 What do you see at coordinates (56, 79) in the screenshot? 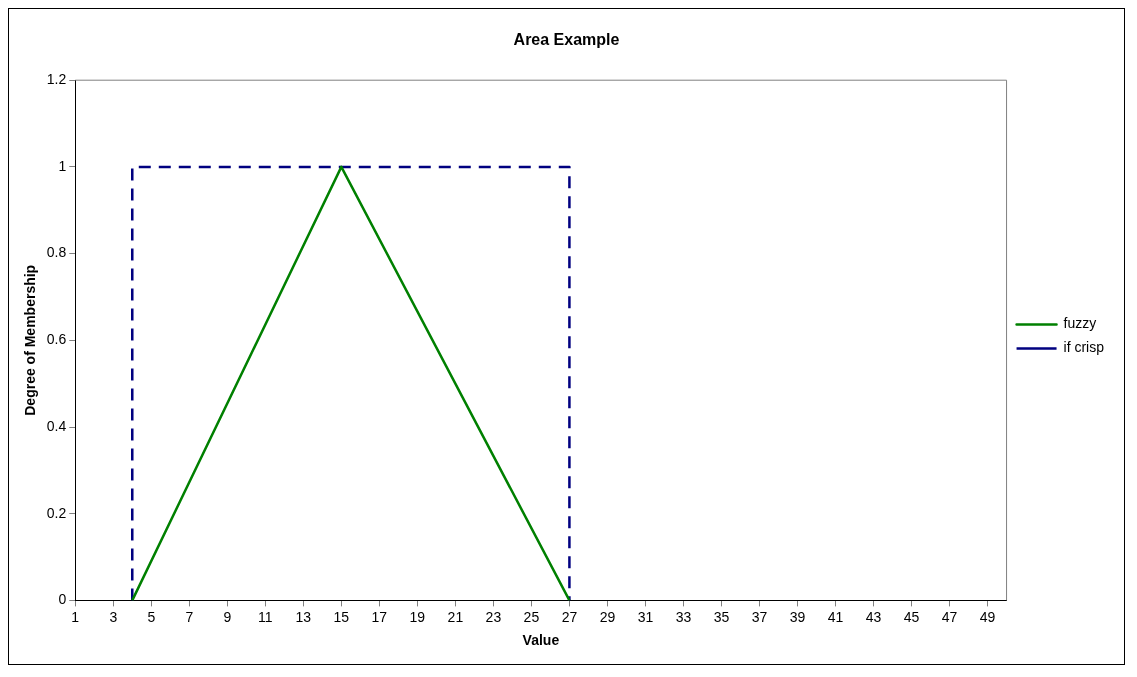
I see `y-tick-label: 1.2` at bounding box center [56, 79].